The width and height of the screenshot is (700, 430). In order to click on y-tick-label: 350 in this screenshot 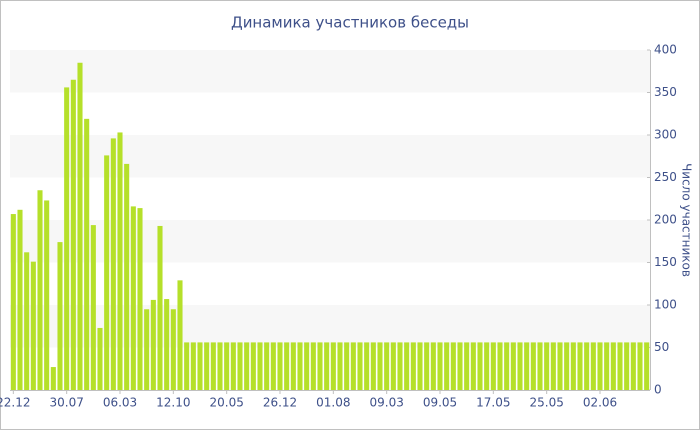, I will do `click(665, 92)`.